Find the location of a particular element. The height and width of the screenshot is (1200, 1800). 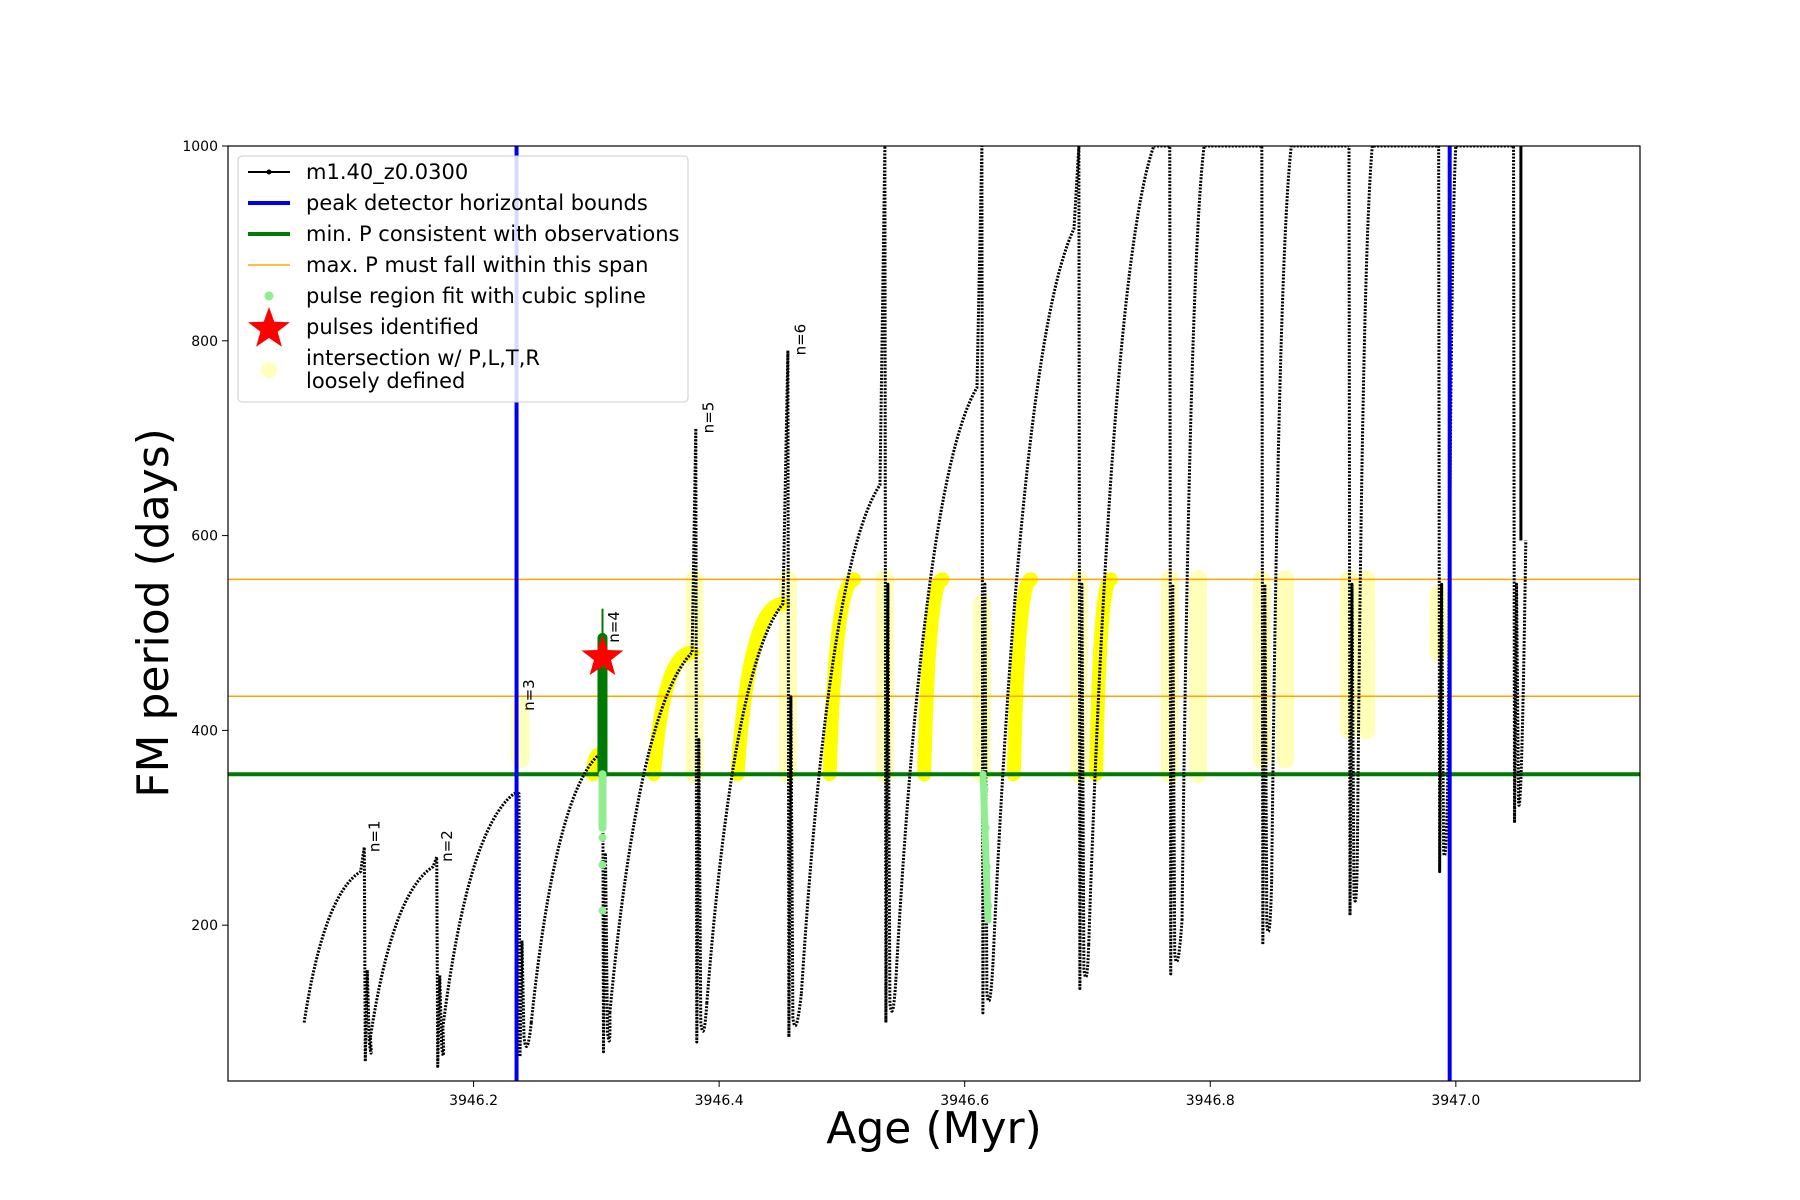

legend-label-maxp: max. P must fall within this span is located at coordinates (477, 265).